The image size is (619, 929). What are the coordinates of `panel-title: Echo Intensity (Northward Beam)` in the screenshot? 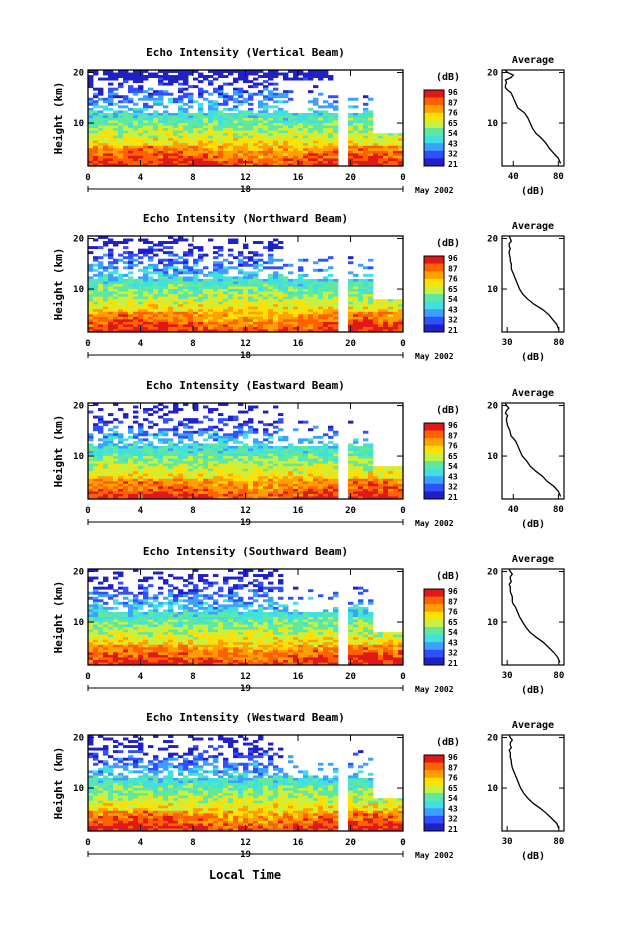 It's located at (245, 218).